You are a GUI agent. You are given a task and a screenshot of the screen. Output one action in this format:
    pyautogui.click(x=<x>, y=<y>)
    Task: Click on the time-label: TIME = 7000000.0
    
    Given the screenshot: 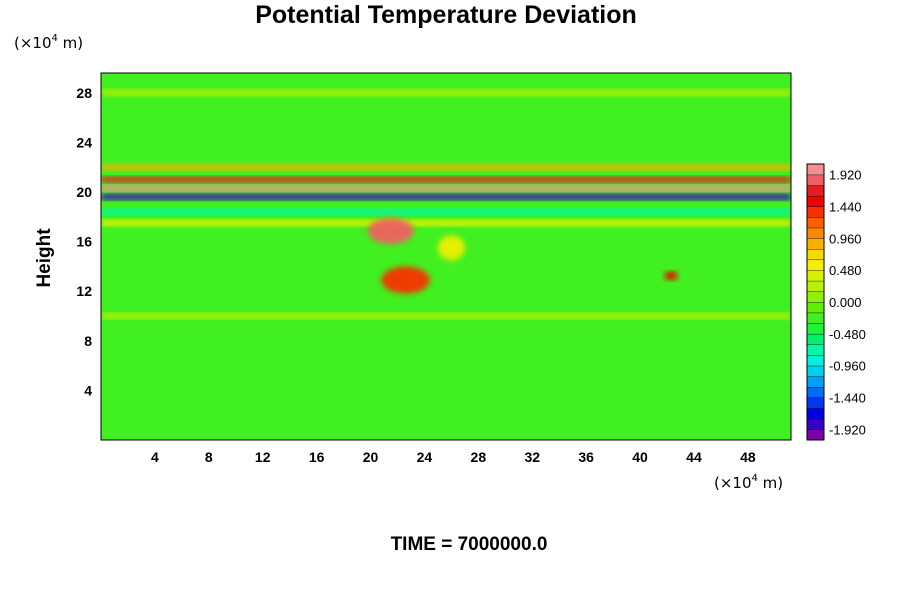 What is the action you would take?
    pyautogui.click(x=469, y=544)
    